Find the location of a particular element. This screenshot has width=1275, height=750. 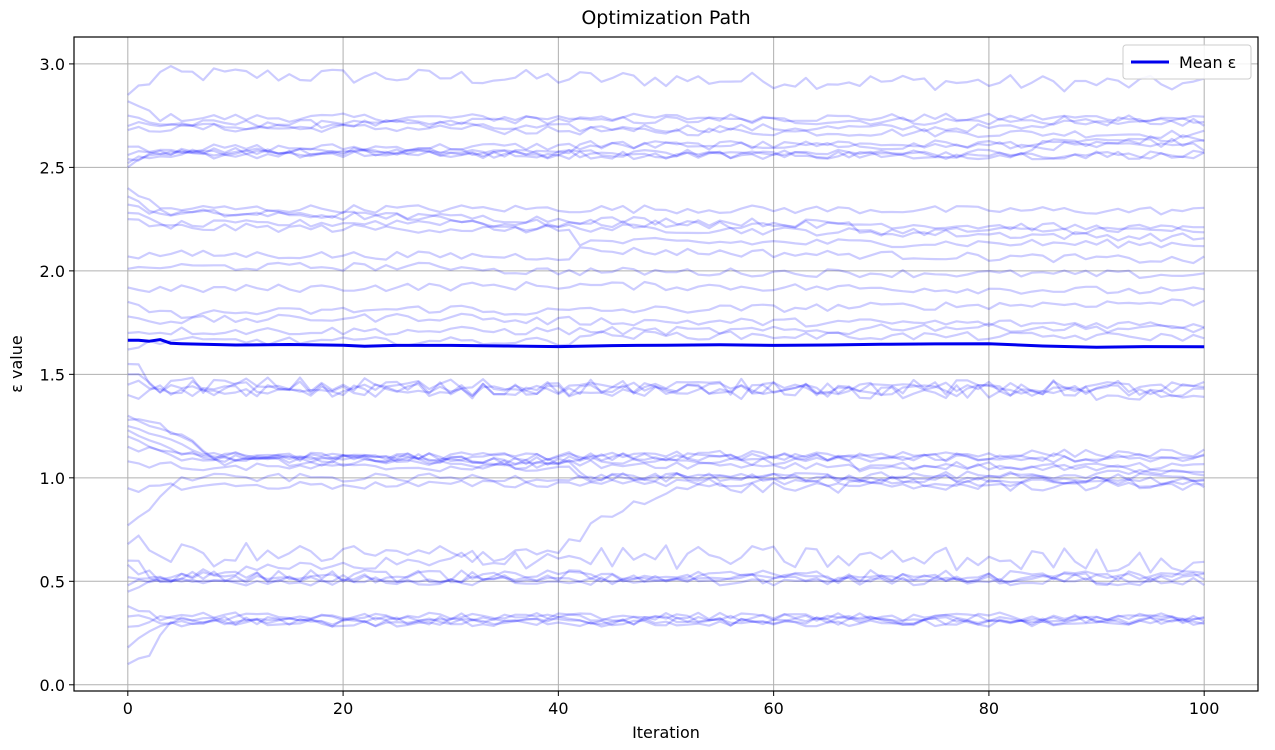

y-tick-label: 1.5 is located at coordinates (52, 374).